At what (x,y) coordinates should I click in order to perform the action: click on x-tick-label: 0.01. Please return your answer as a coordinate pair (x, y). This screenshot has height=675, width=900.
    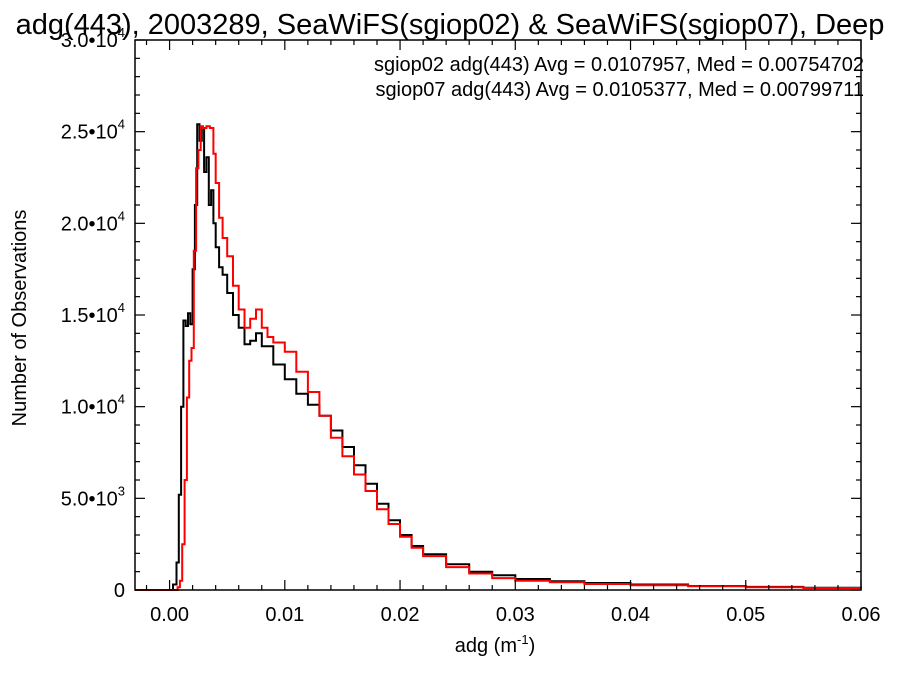
    Looking at the image, I should click on (284, 615).